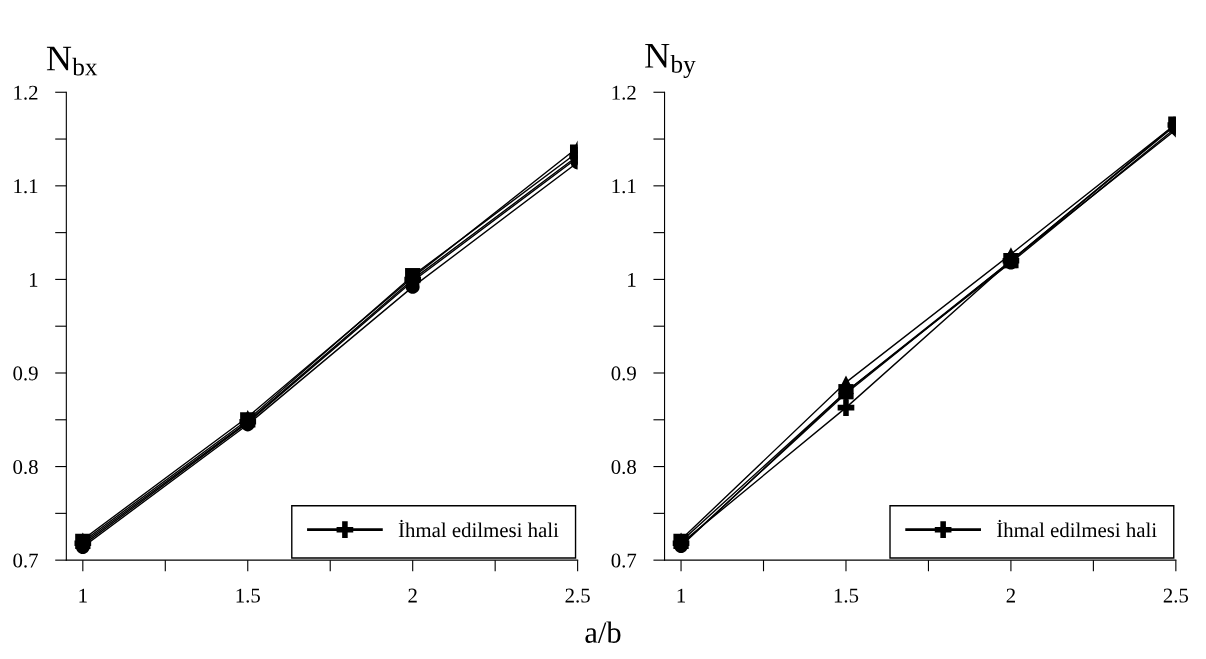  I want to click on y-axis-title: N$_{bx}$, so click(72, 61).